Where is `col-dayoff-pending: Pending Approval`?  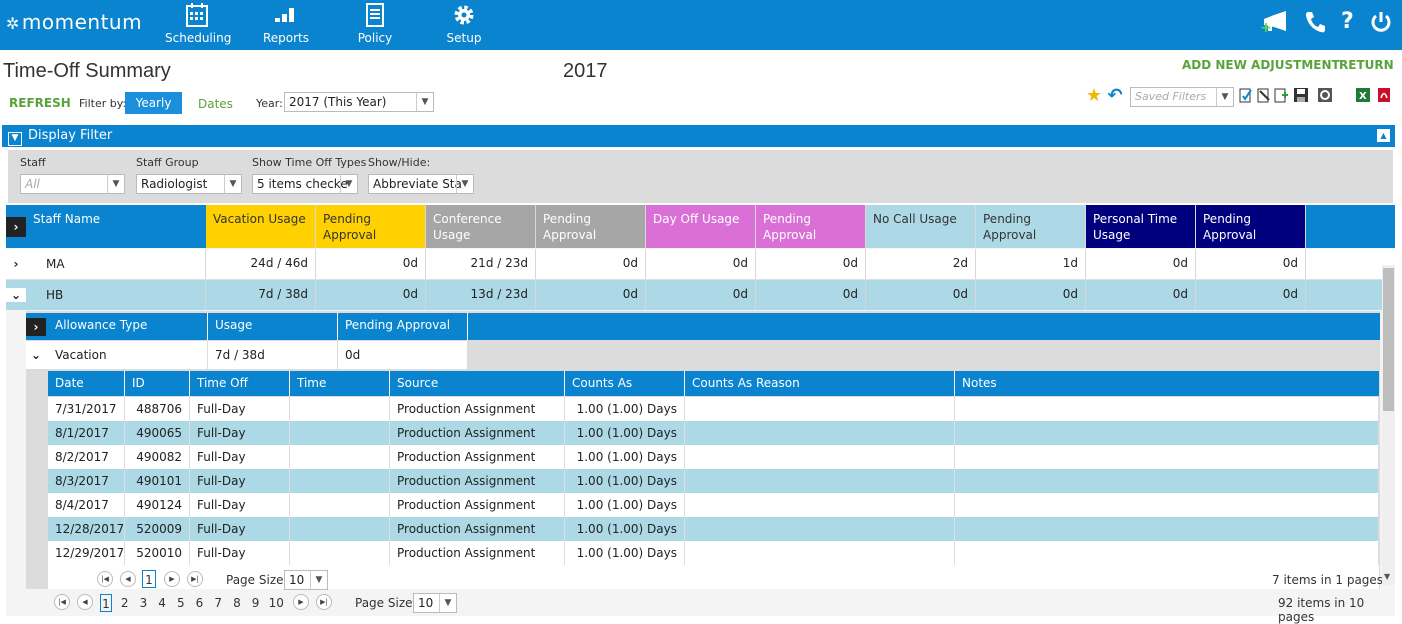
col-dayoff-pending: Pending Approval is located at coordinates (811, 226).